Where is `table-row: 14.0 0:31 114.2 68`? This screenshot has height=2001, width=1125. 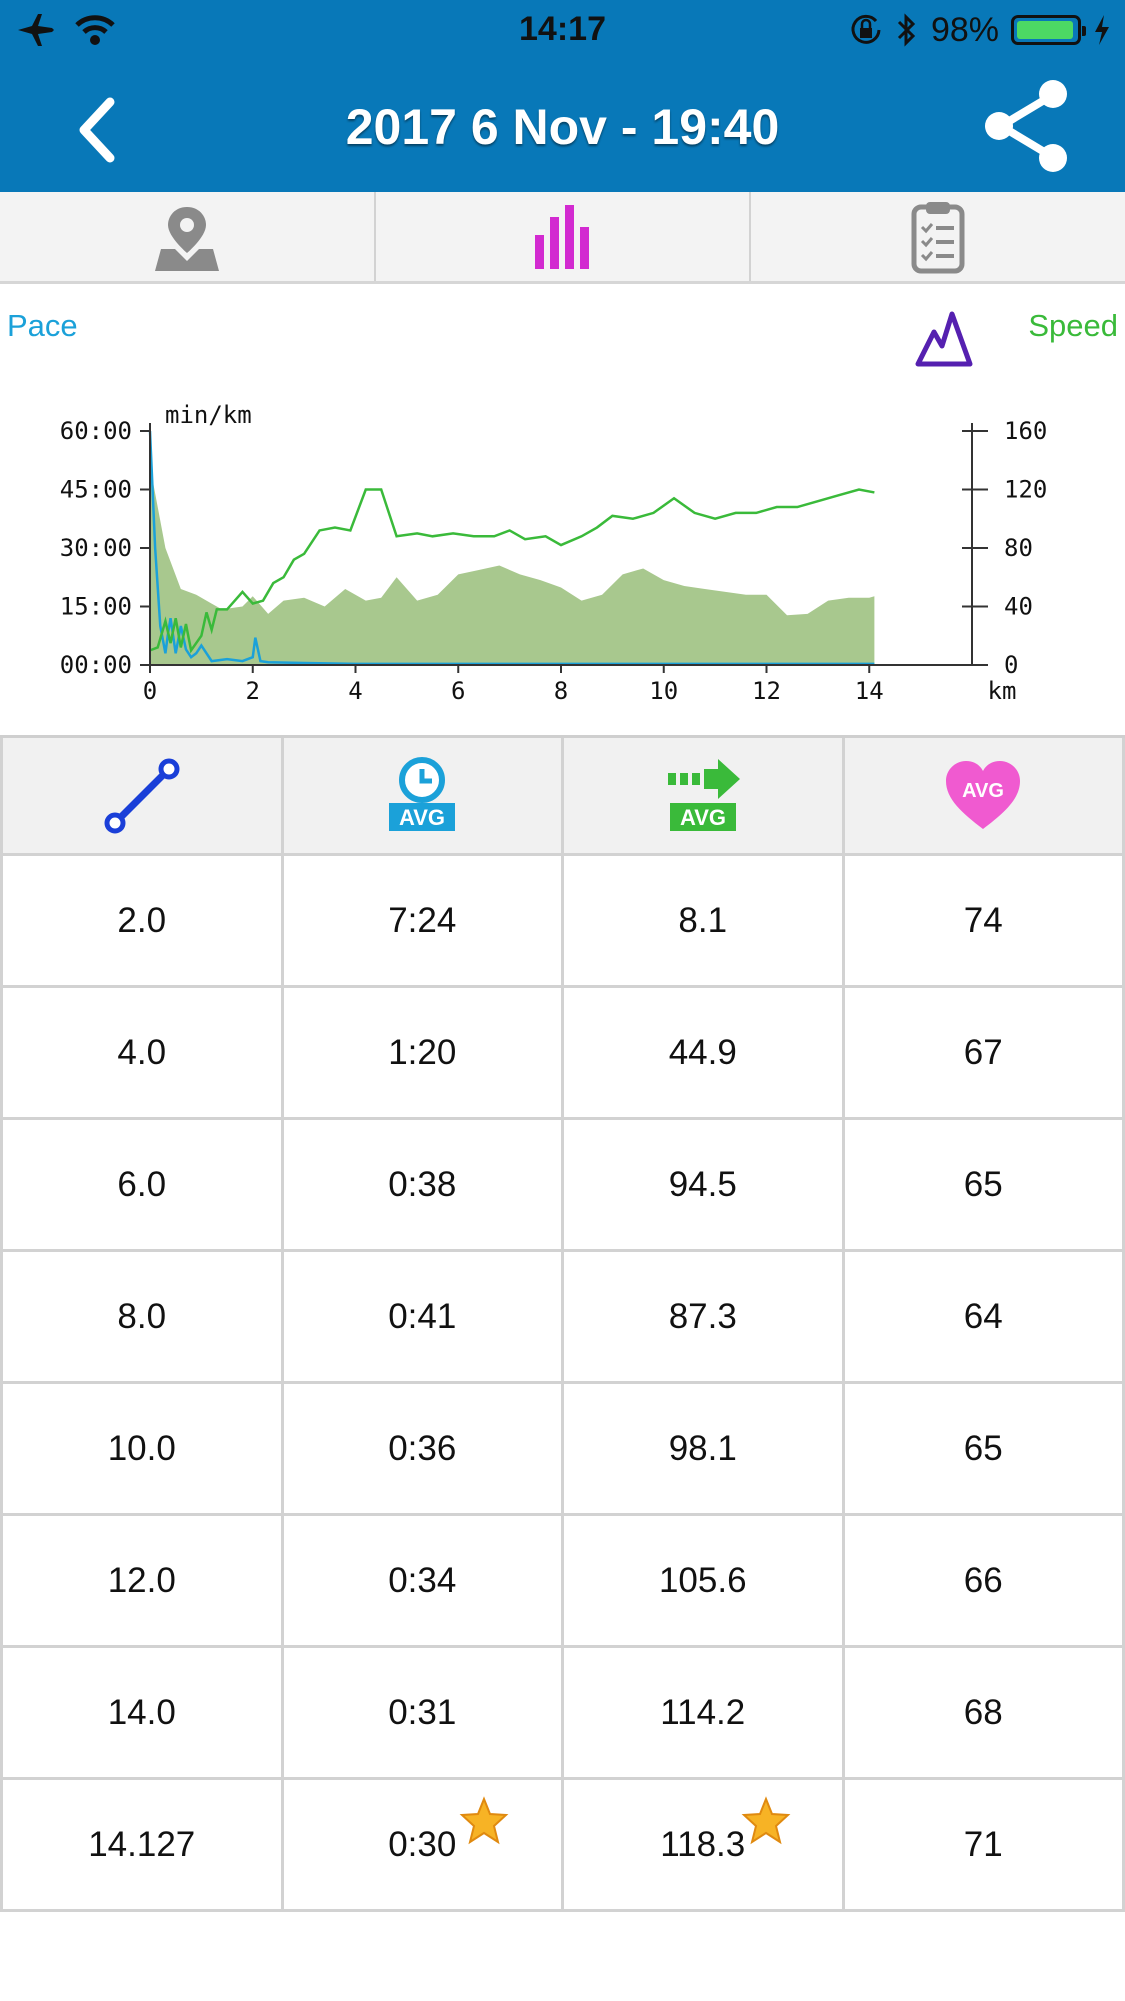 table-row: 14.0 0:31 114.2 68 is located at coordinates (562, 1714).